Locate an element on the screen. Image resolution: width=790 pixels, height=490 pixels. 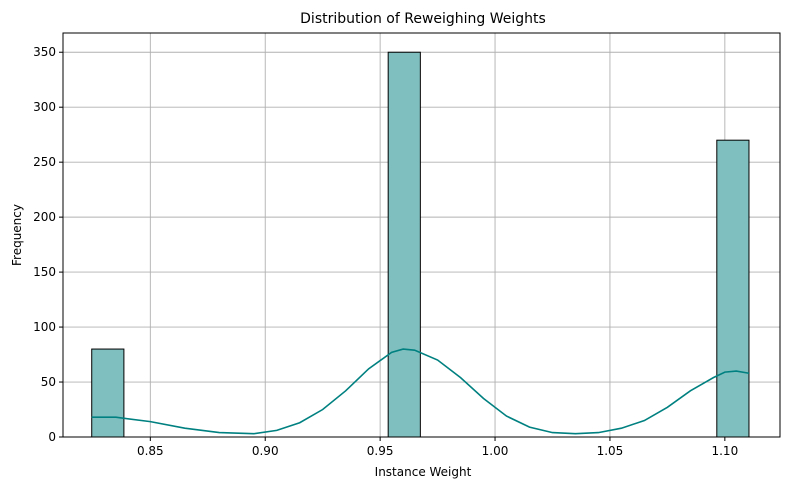
y-tick-label: 0 is located at coordinates (52, 437).